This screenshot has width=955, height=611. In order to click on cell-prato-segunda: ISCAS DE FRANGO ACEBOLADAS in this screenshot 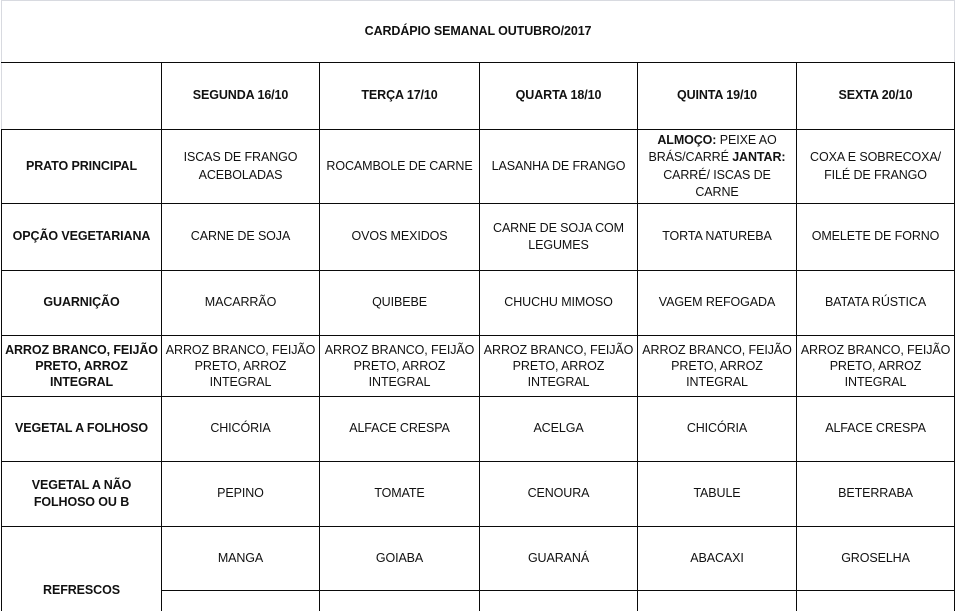, I will do `click(240, 166)`.